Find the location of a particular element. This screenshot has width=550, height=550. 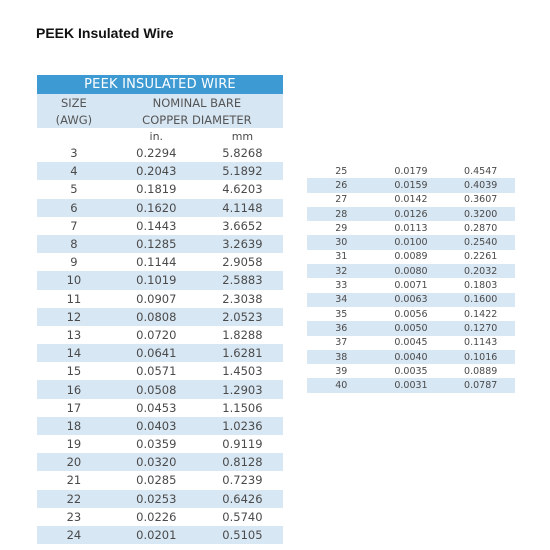

awg-size-cell: 14 is located at coordinates (74, 353).